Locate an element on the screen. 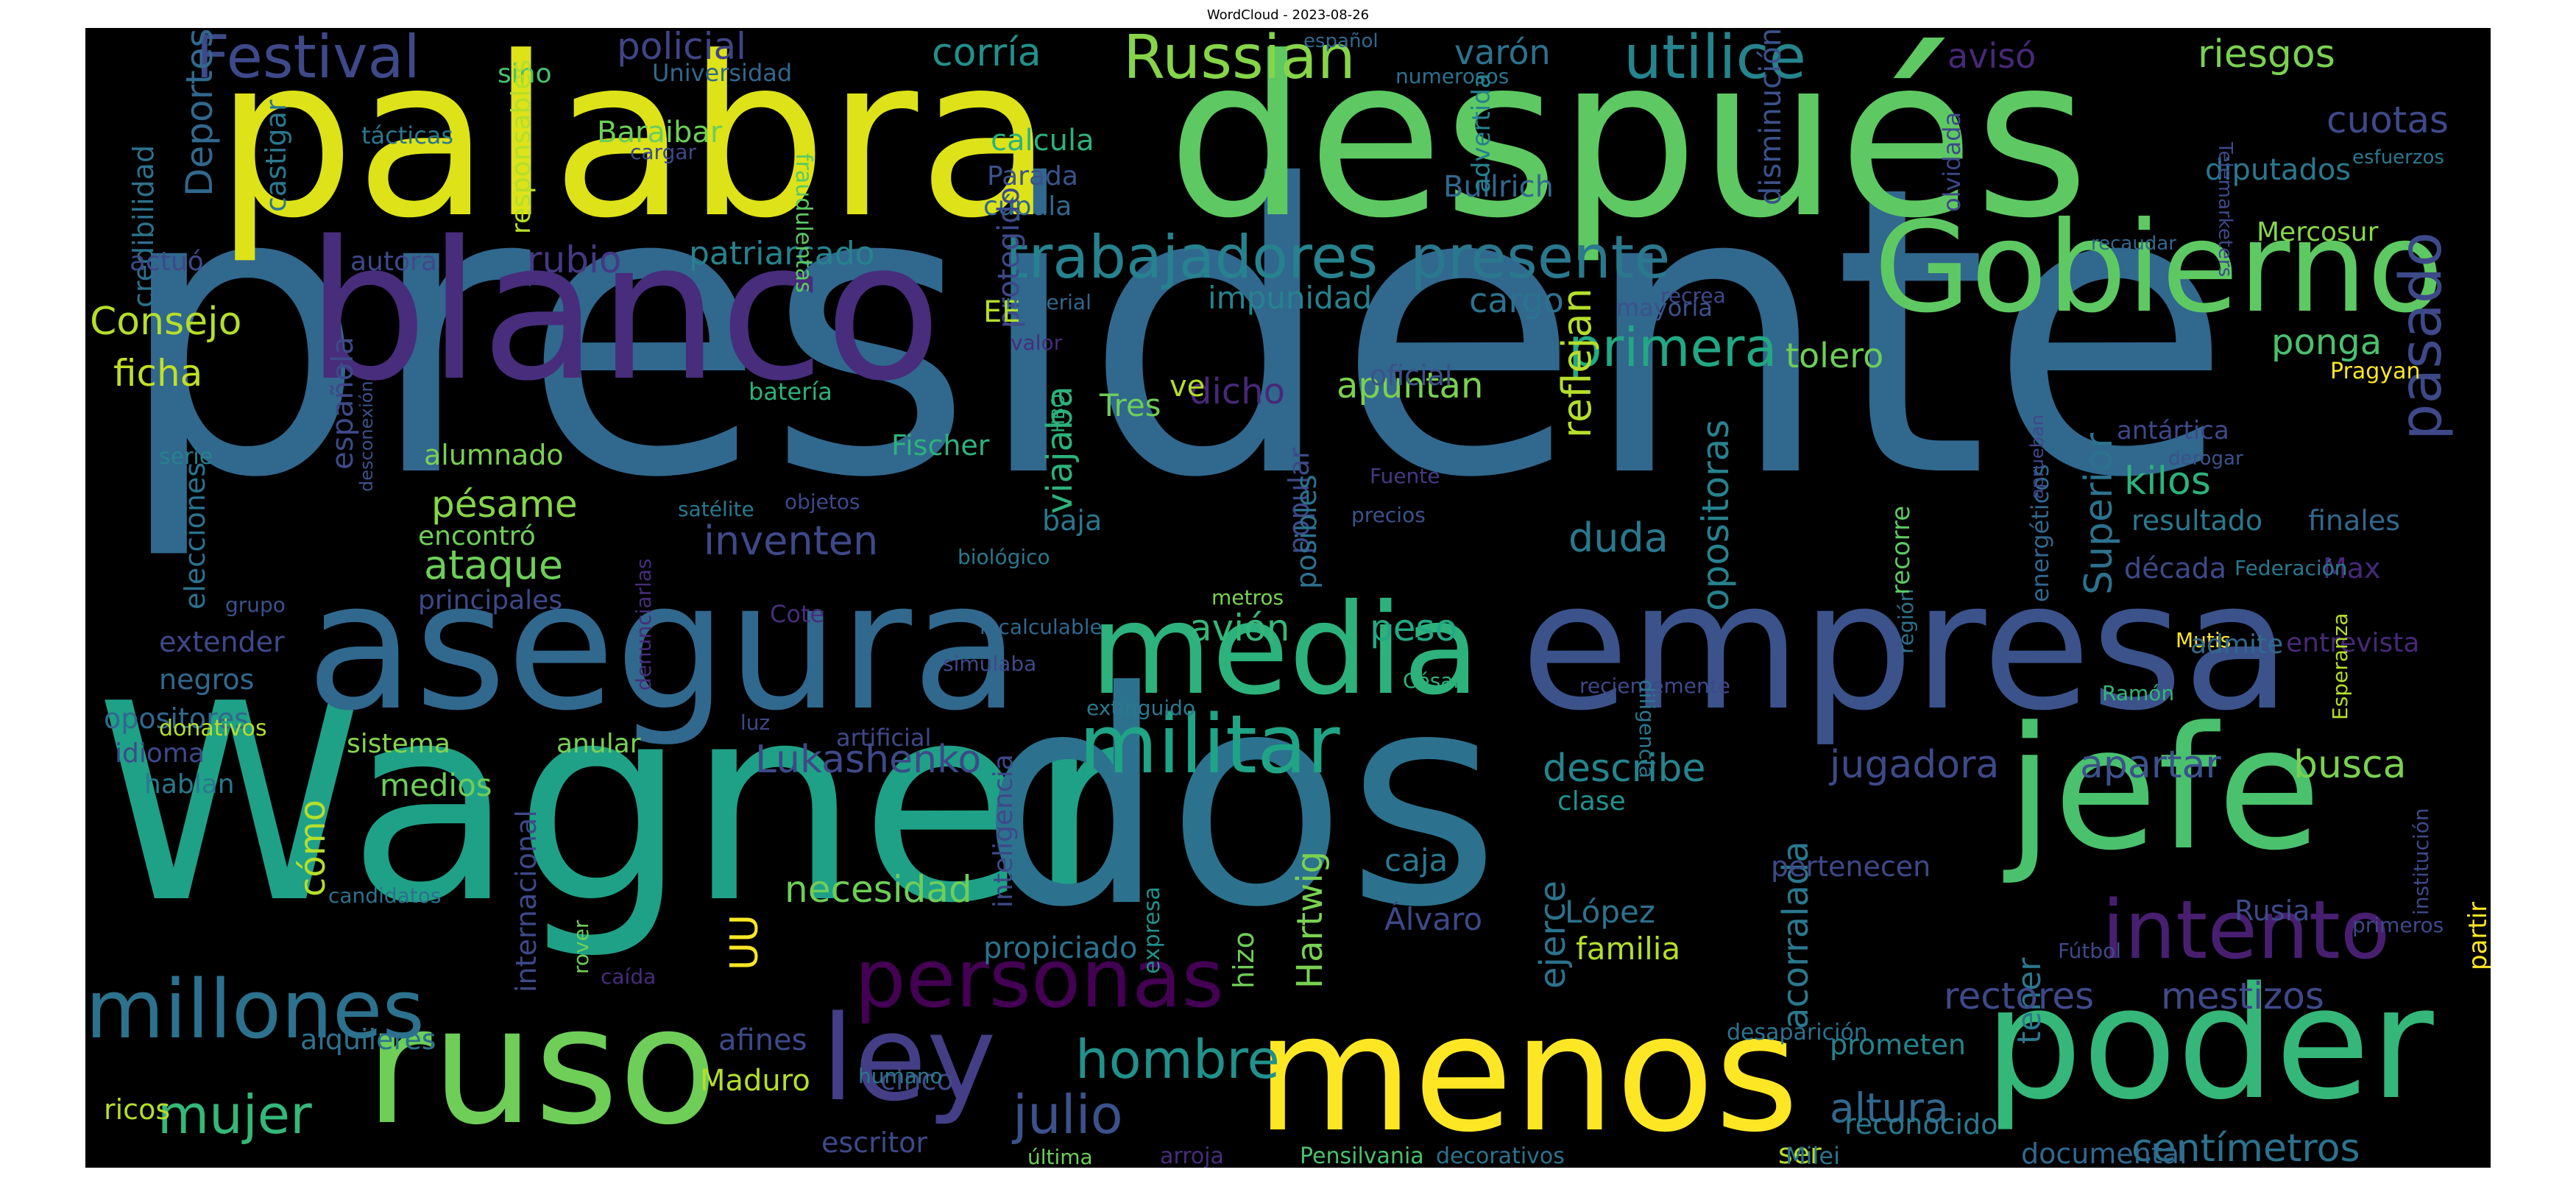 This screenshot has width=2576, height=1178. cloud-word: batería is located at coordinates (790, 392).